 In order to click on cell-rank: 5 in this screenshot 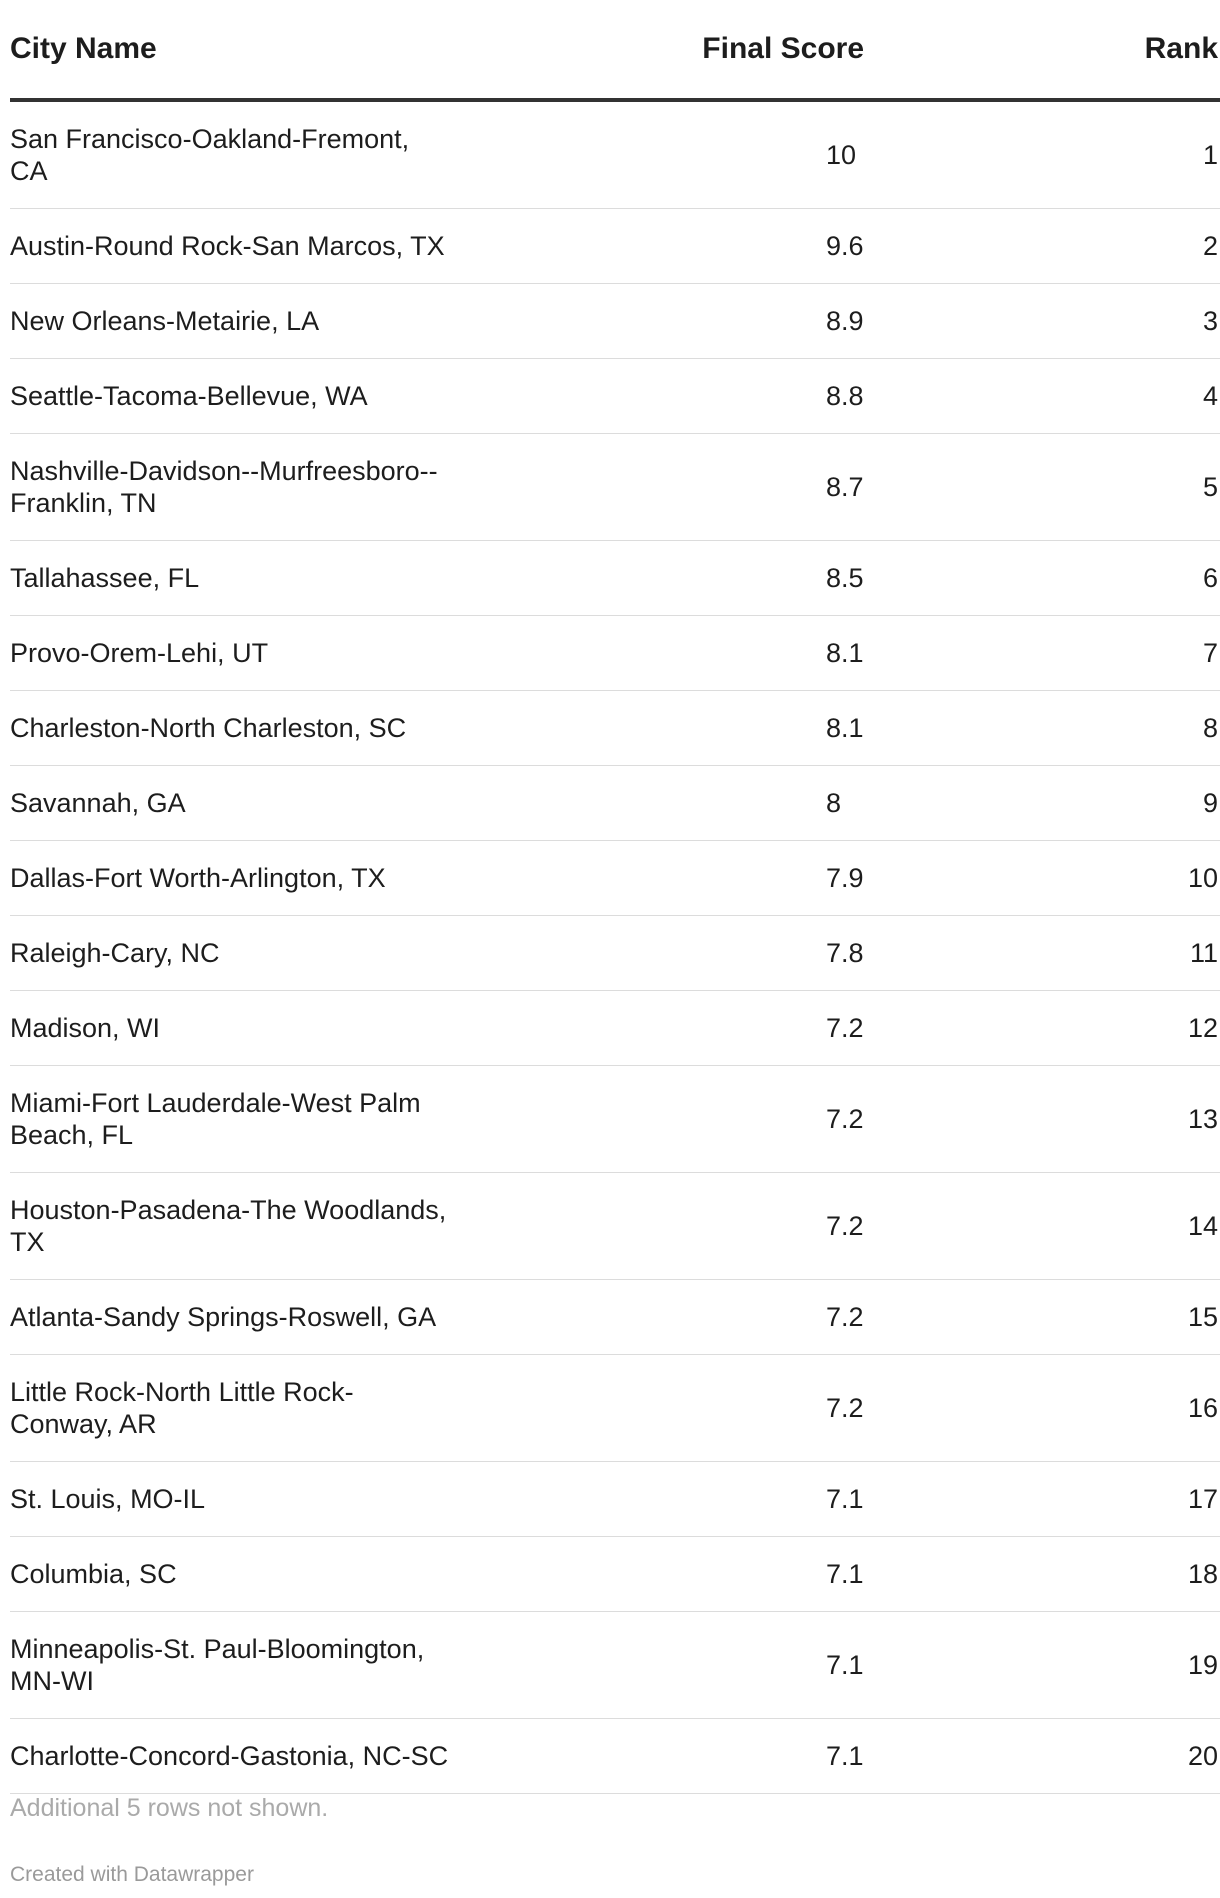, I will do `click(1045, 487)`.